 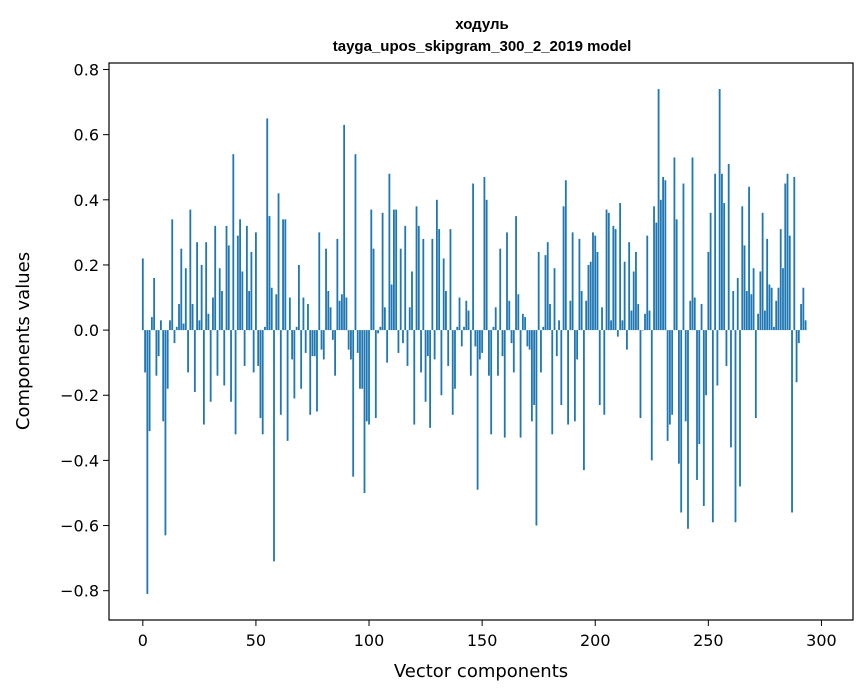 What do you see at coordinates (482, 24) in the screenshot?
I see `chart-title-line1: ходуль` at bounding box center [482, 24].